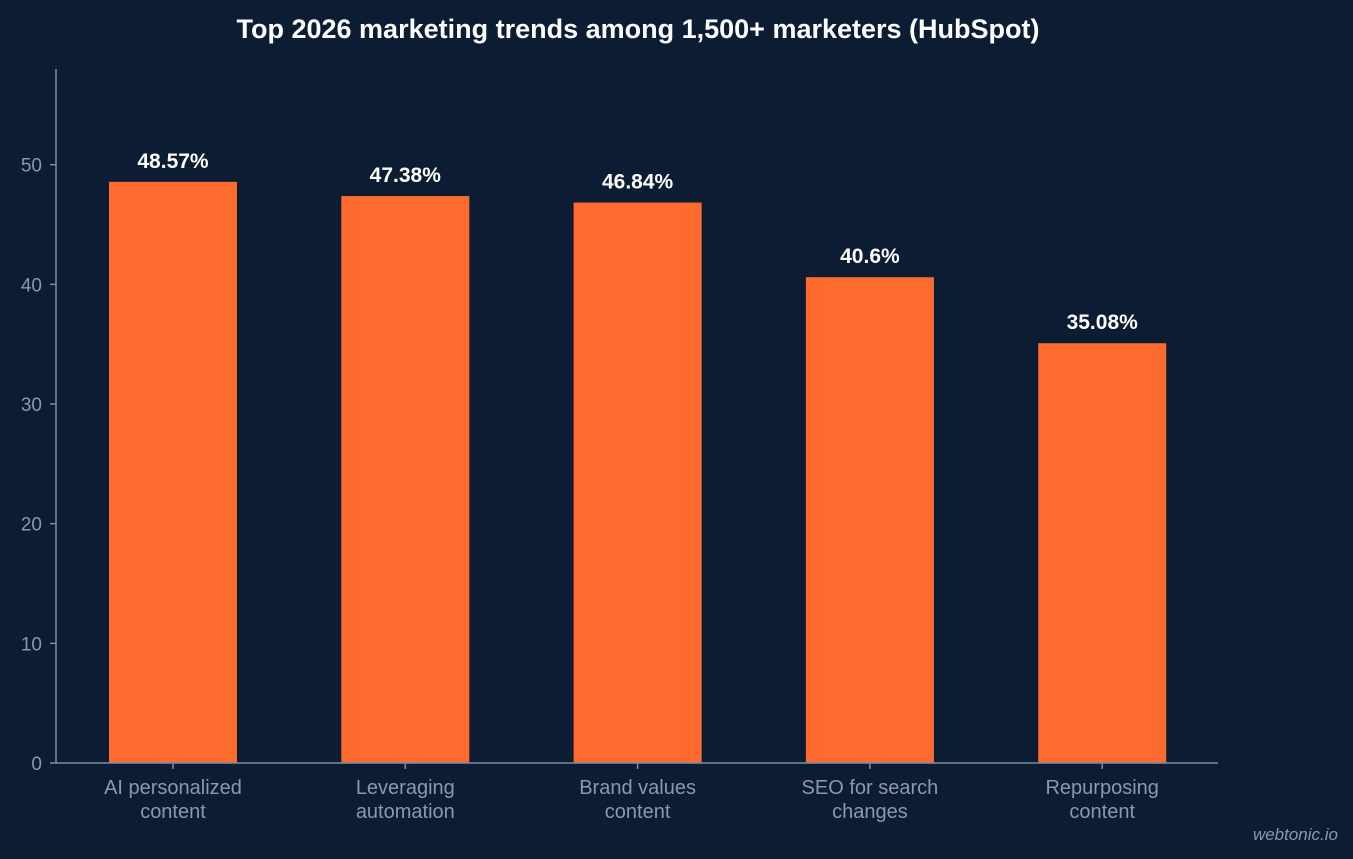 The width and height of the screenshot is (1353, 859). I want to click on data-label: 40.6%, so click(870, 256).